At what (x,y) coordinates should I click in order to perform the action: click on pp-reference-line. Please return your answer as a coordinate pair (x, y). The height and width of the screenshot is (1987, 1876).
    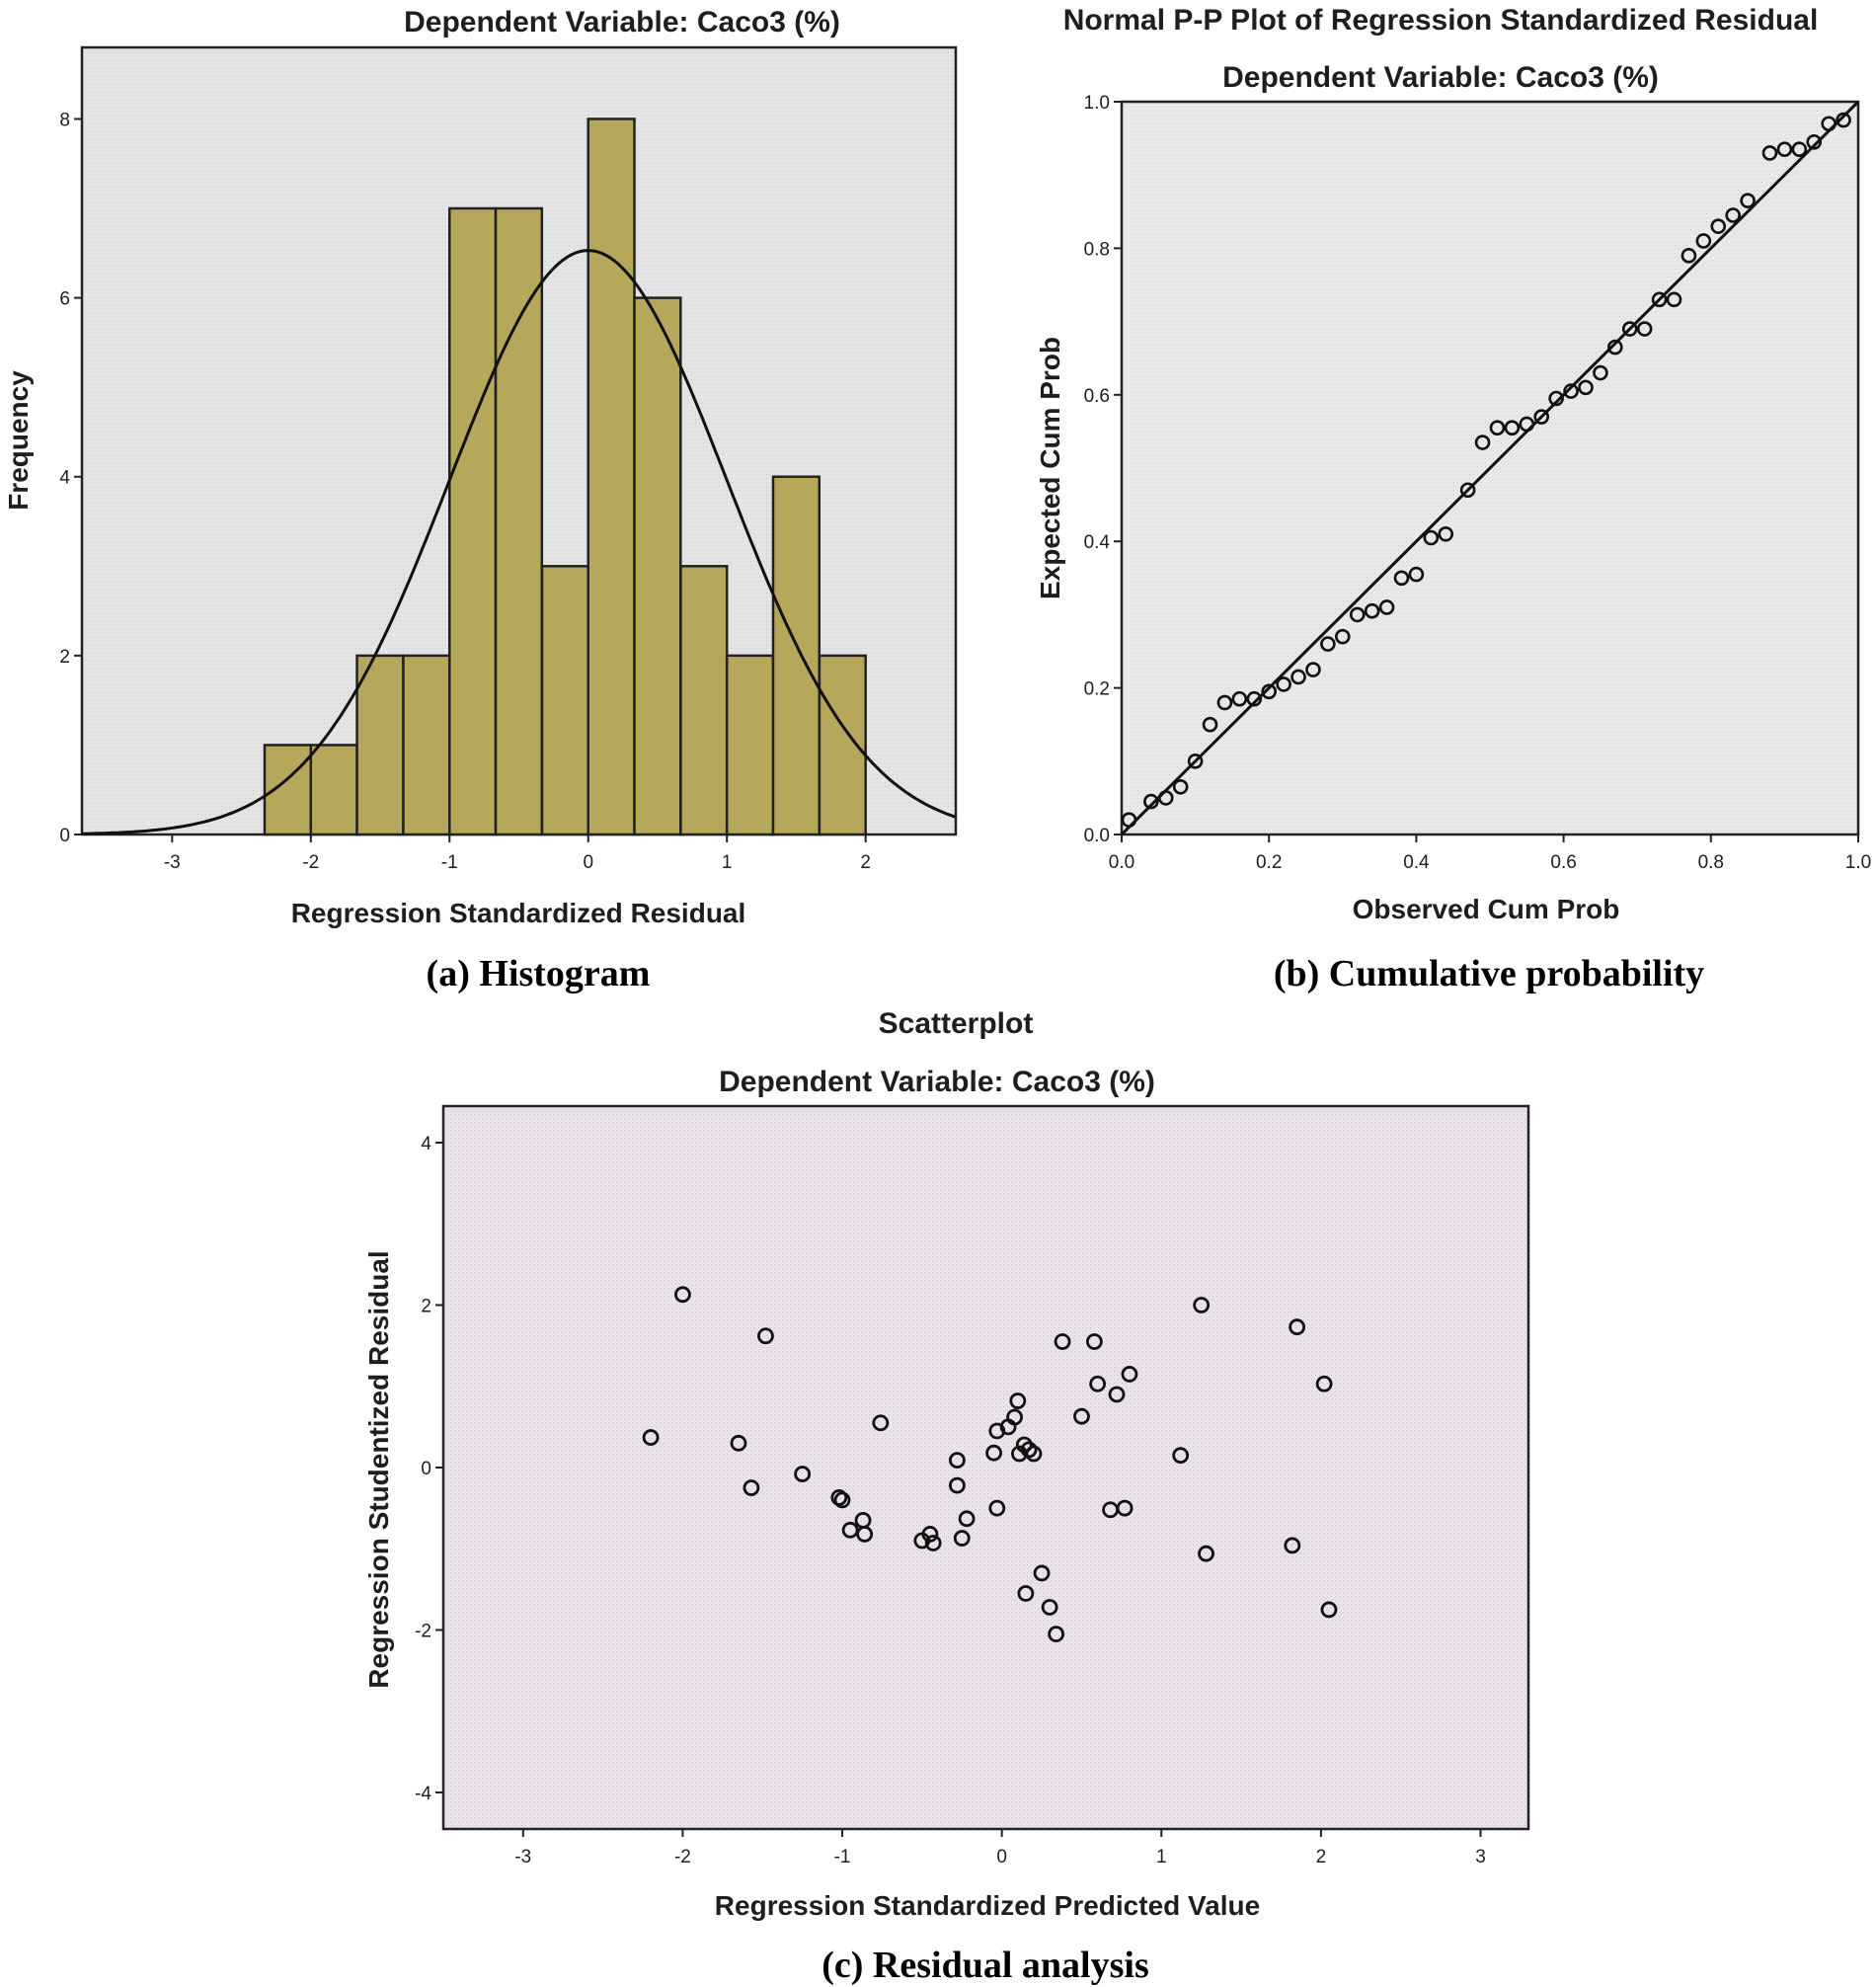
    Looking at the image, I should click on (1490, 468).